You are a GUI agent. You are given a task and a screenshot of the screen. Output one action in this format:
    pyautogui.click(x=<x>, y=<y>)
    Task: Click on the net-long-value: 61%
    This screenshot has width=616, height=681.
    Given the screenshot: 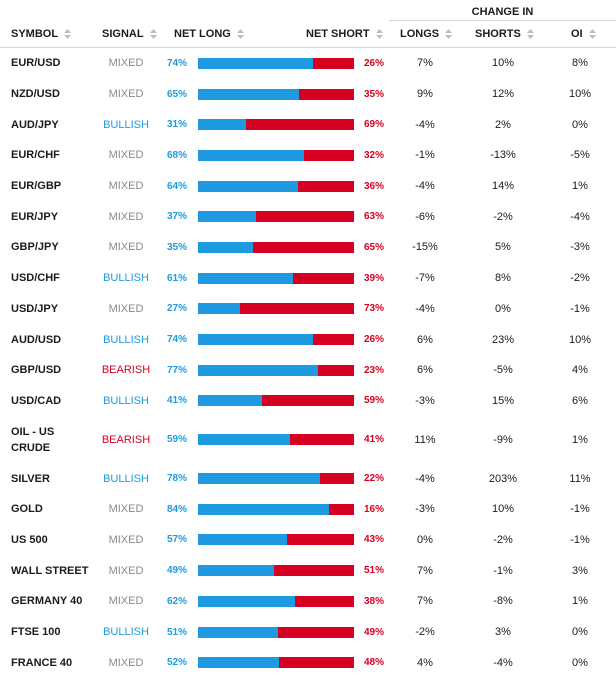 What is the action you would take?
    pyautogui.click(x=176, y=278)
    